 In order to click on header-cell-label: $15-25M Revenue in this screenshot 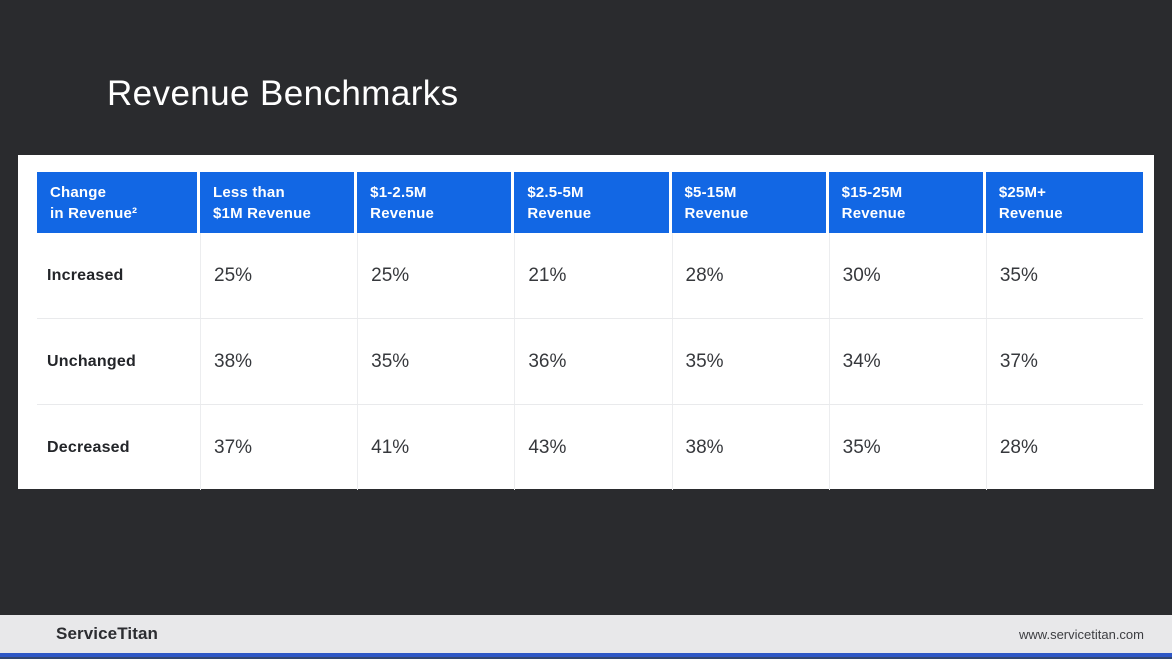, I will do `click(873, 202)`.